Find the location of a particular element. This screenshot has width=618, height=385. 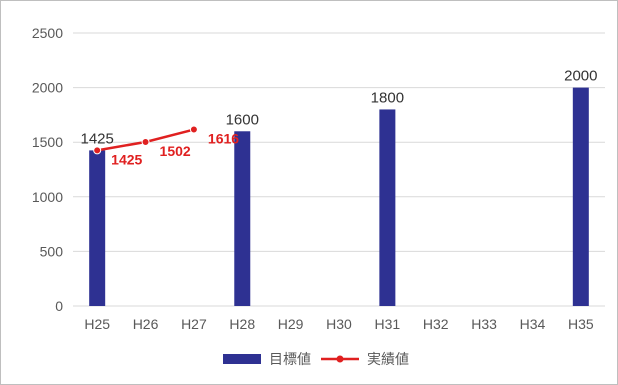

line-data-label: 1425 is located at coordinates (126, 159).